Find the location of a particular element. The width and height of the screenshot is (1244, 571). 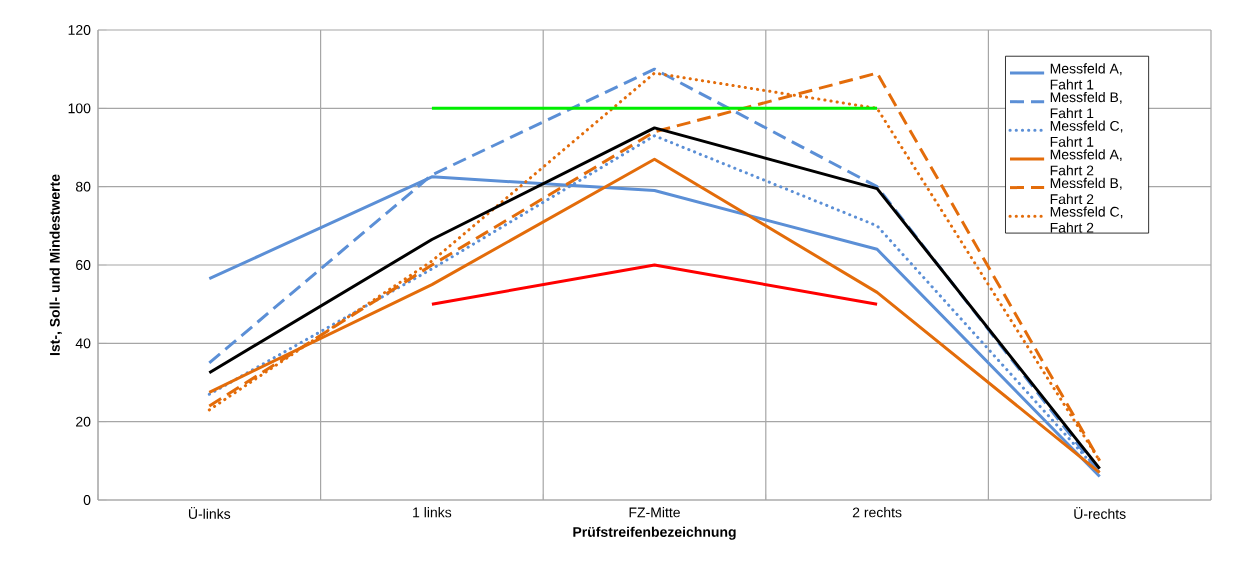

x-axis-title: Prüfstreifenbezeichnung is located at coordinates (654, 533).